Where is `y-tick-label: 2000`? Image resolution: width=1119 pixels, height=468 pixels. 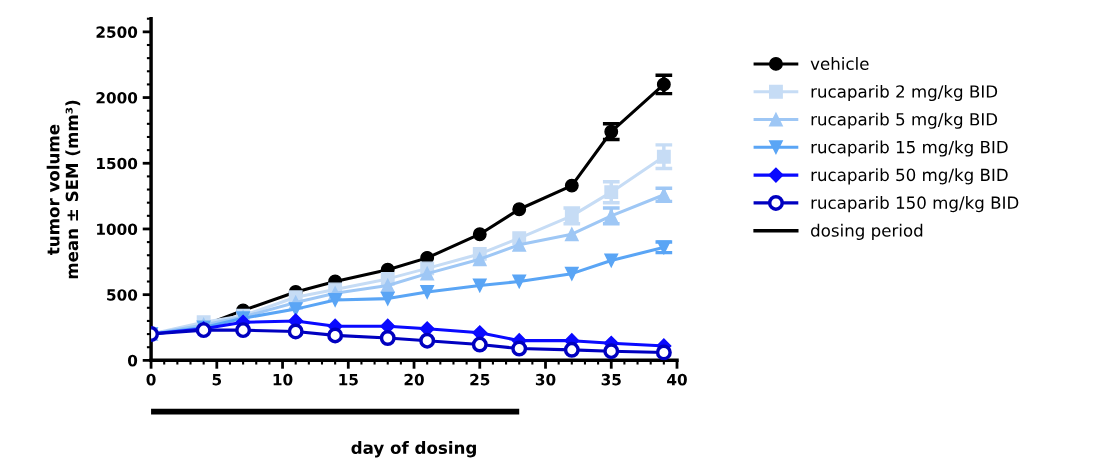
y-tick-label: 2000 is located at coordinates (117, 98).